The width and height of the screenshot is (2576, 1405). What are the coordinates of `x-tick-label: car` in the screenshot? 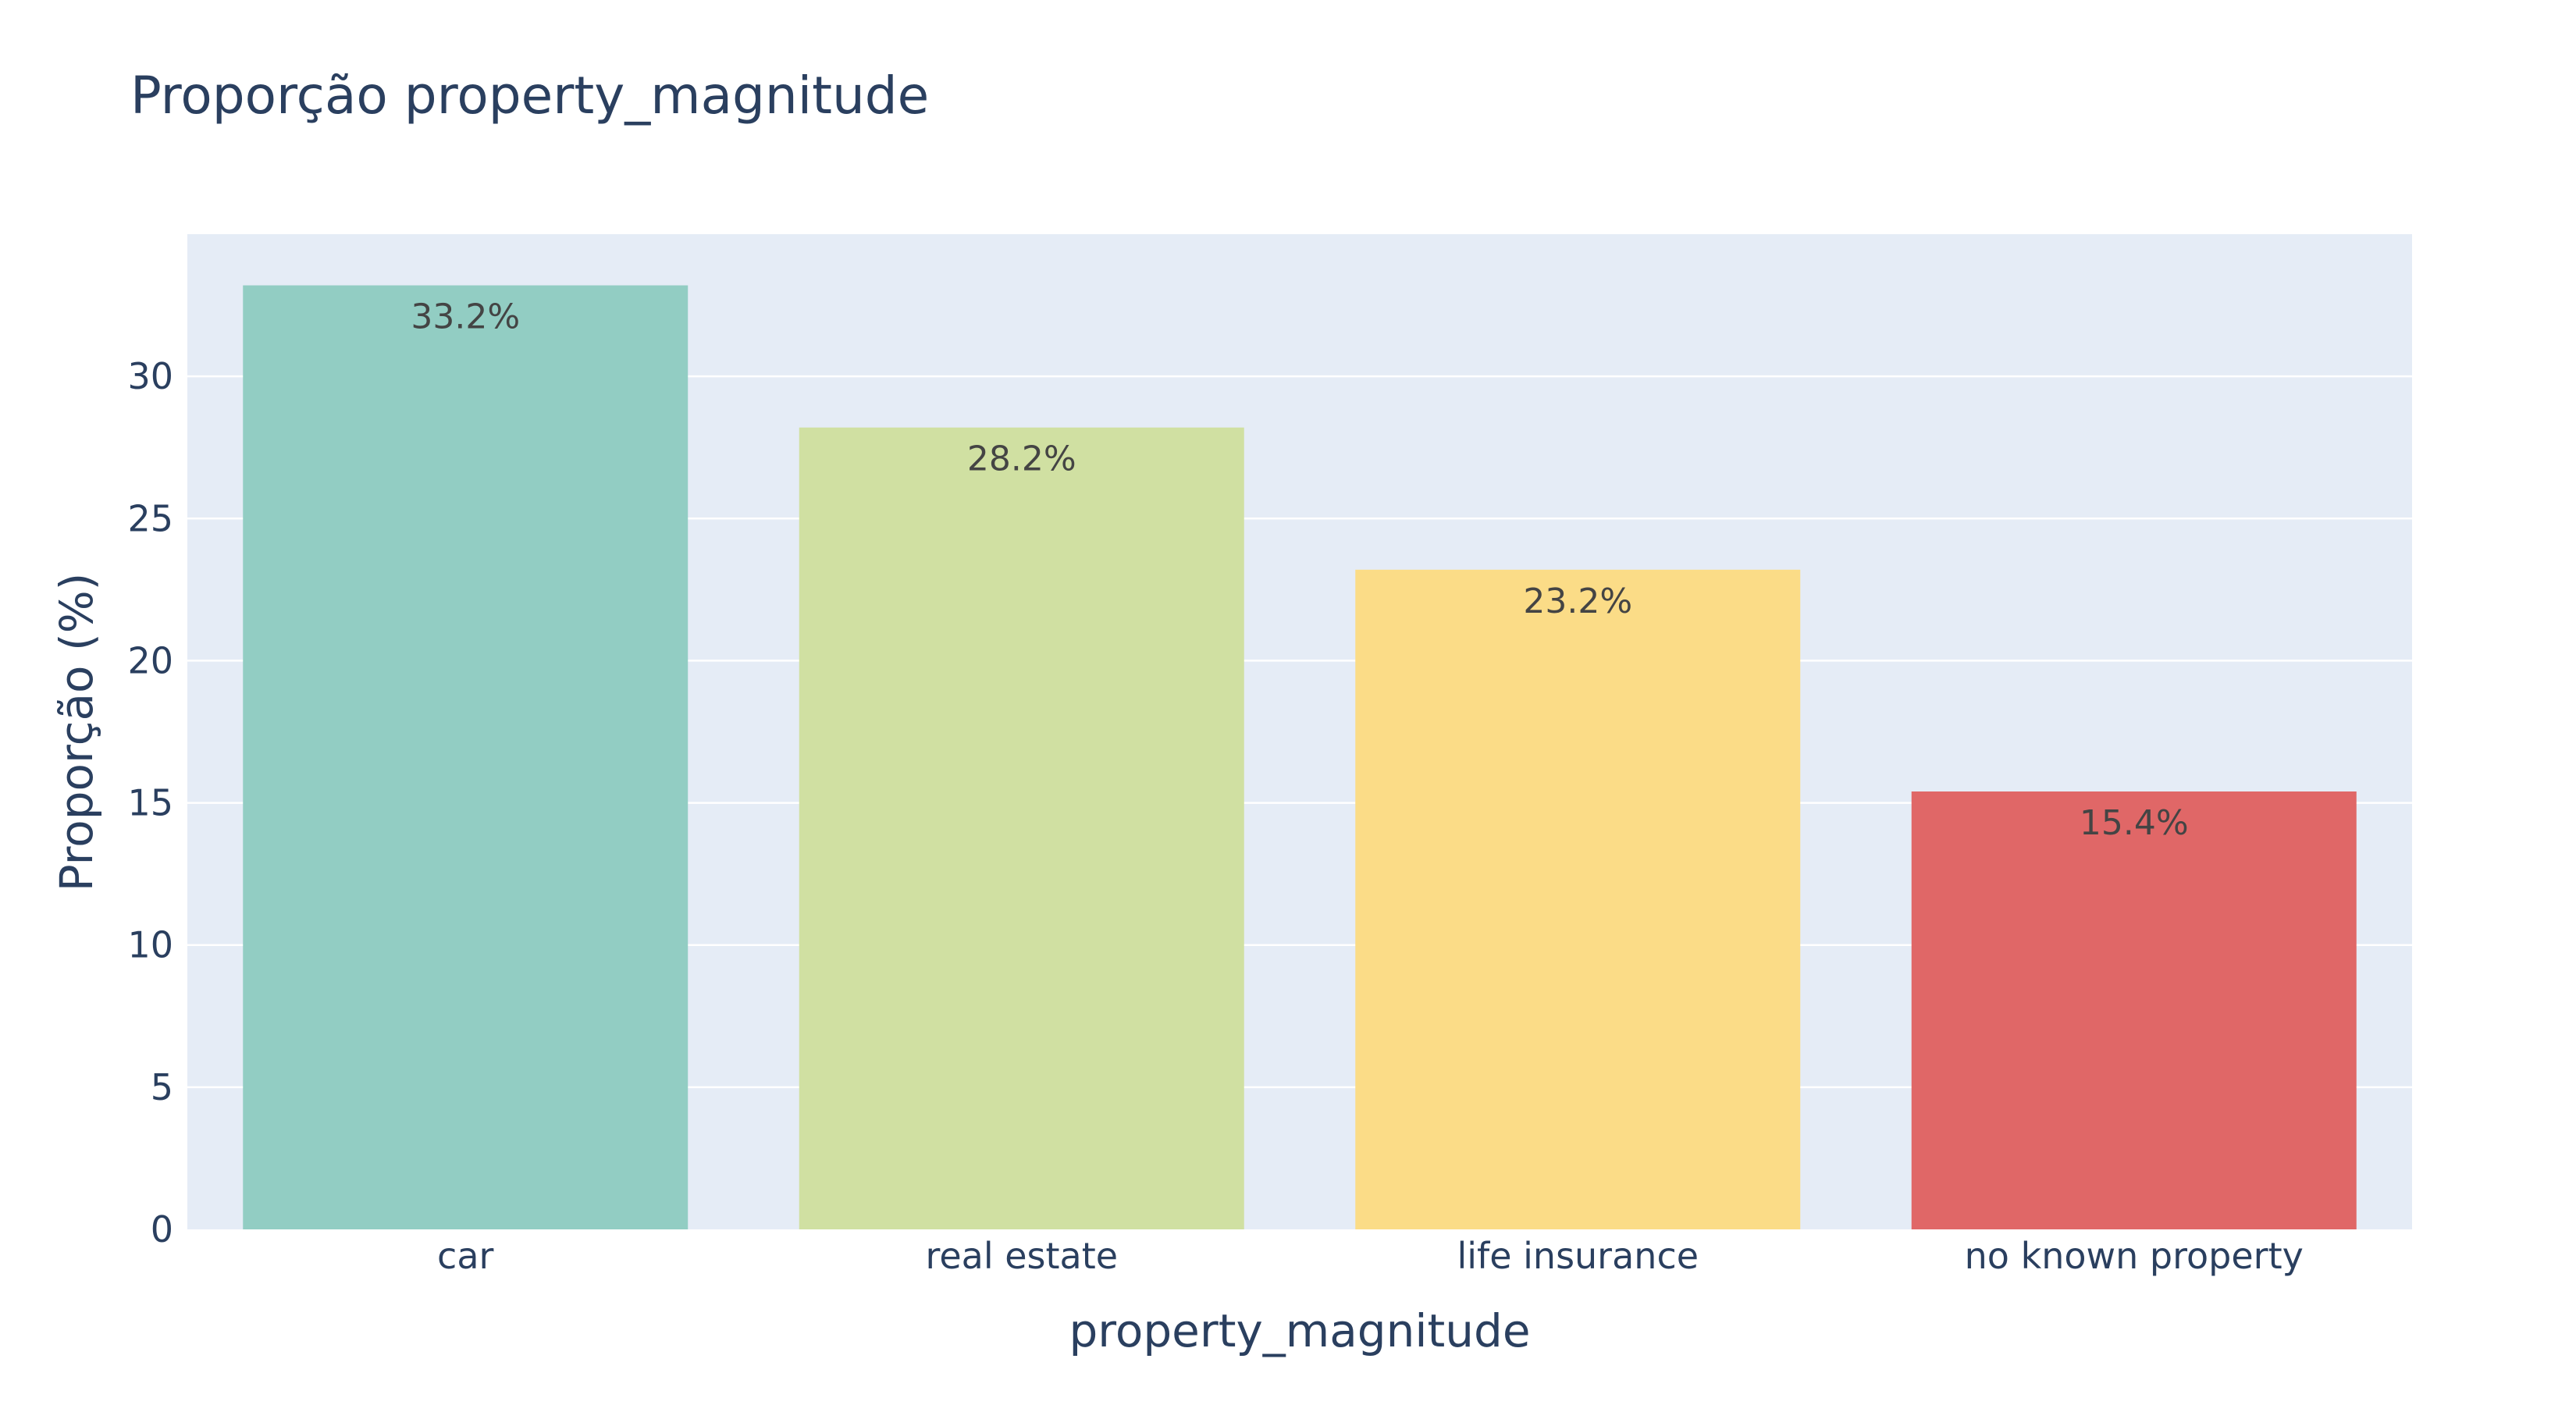 It's located at (465, 1256).